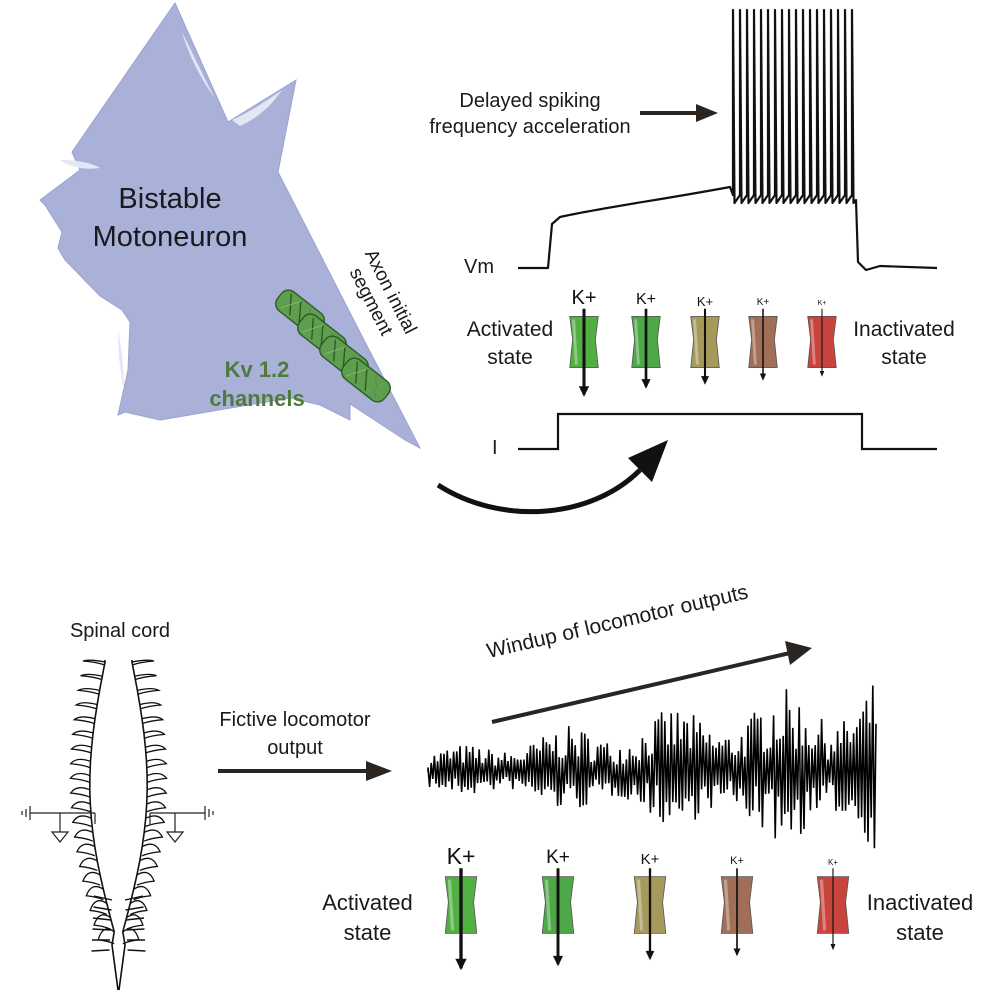 This screenshot has height=1001, width=996. I want to click on fictive-label: Fictive locomotor output, so click(295, 734).